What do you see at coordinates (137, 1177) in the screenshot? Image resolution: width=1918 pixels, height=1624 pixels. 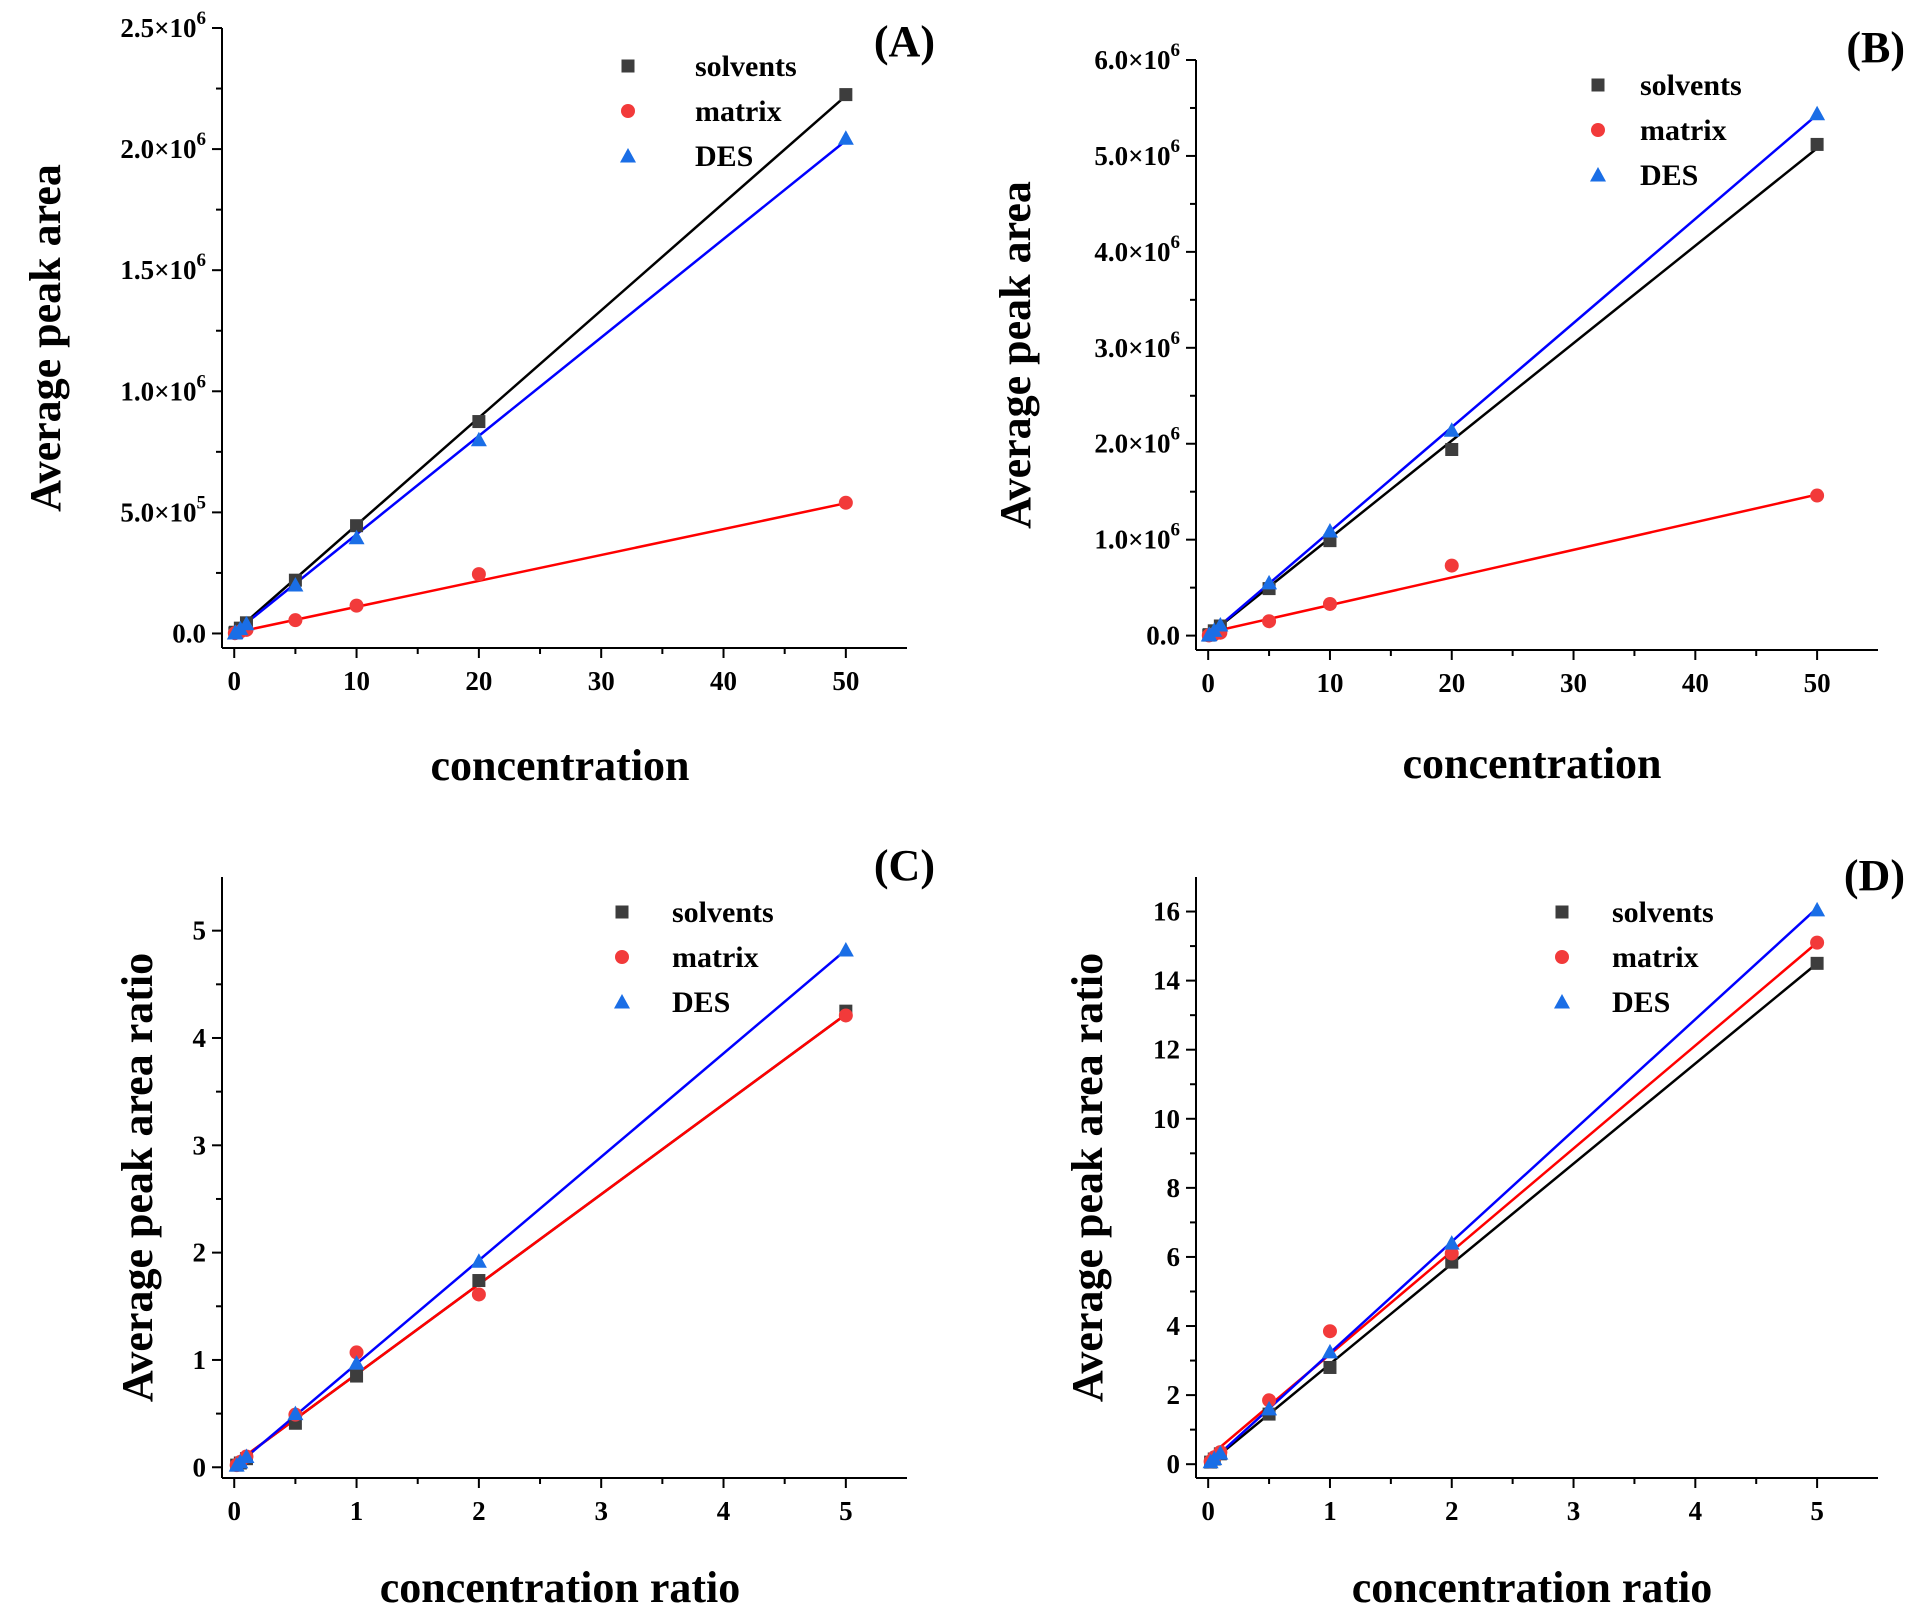 I see `y-axis-title: Average peak area ratio` at bounding box center [137, 1177].